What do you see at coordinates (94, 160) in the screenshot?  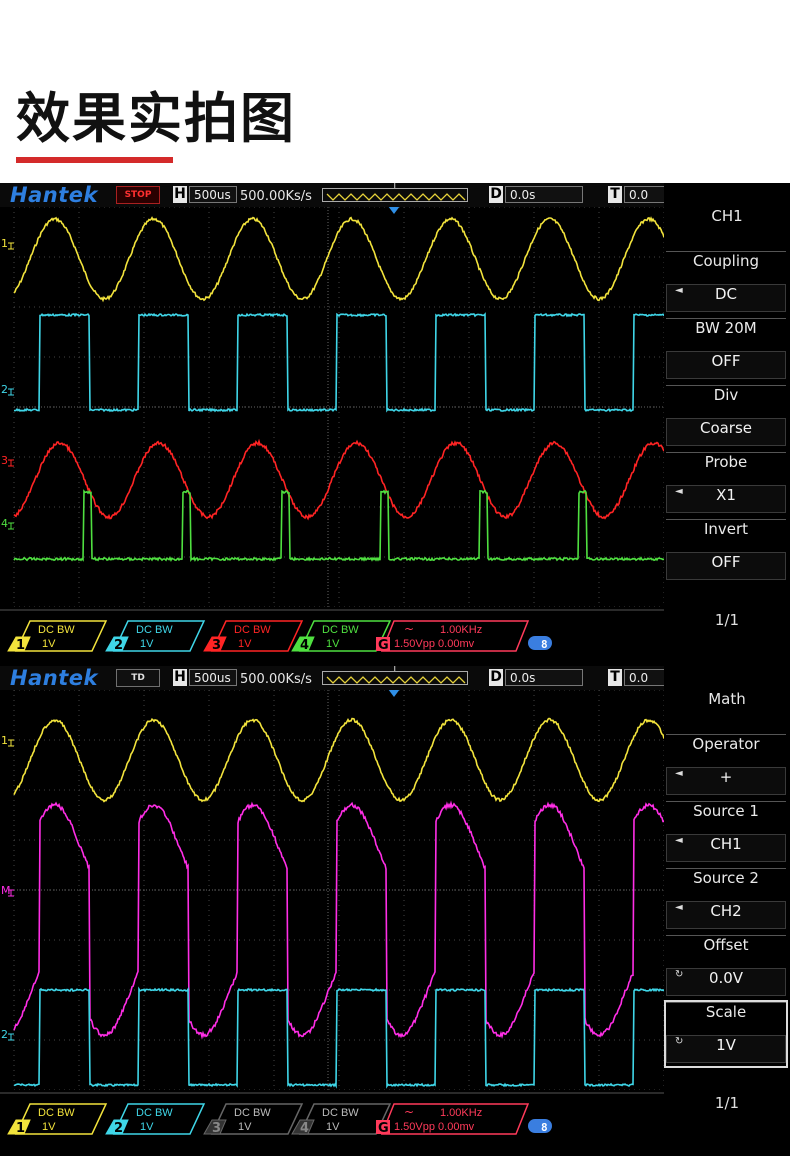 I see `title-underline` at bounding box center [94, 160].